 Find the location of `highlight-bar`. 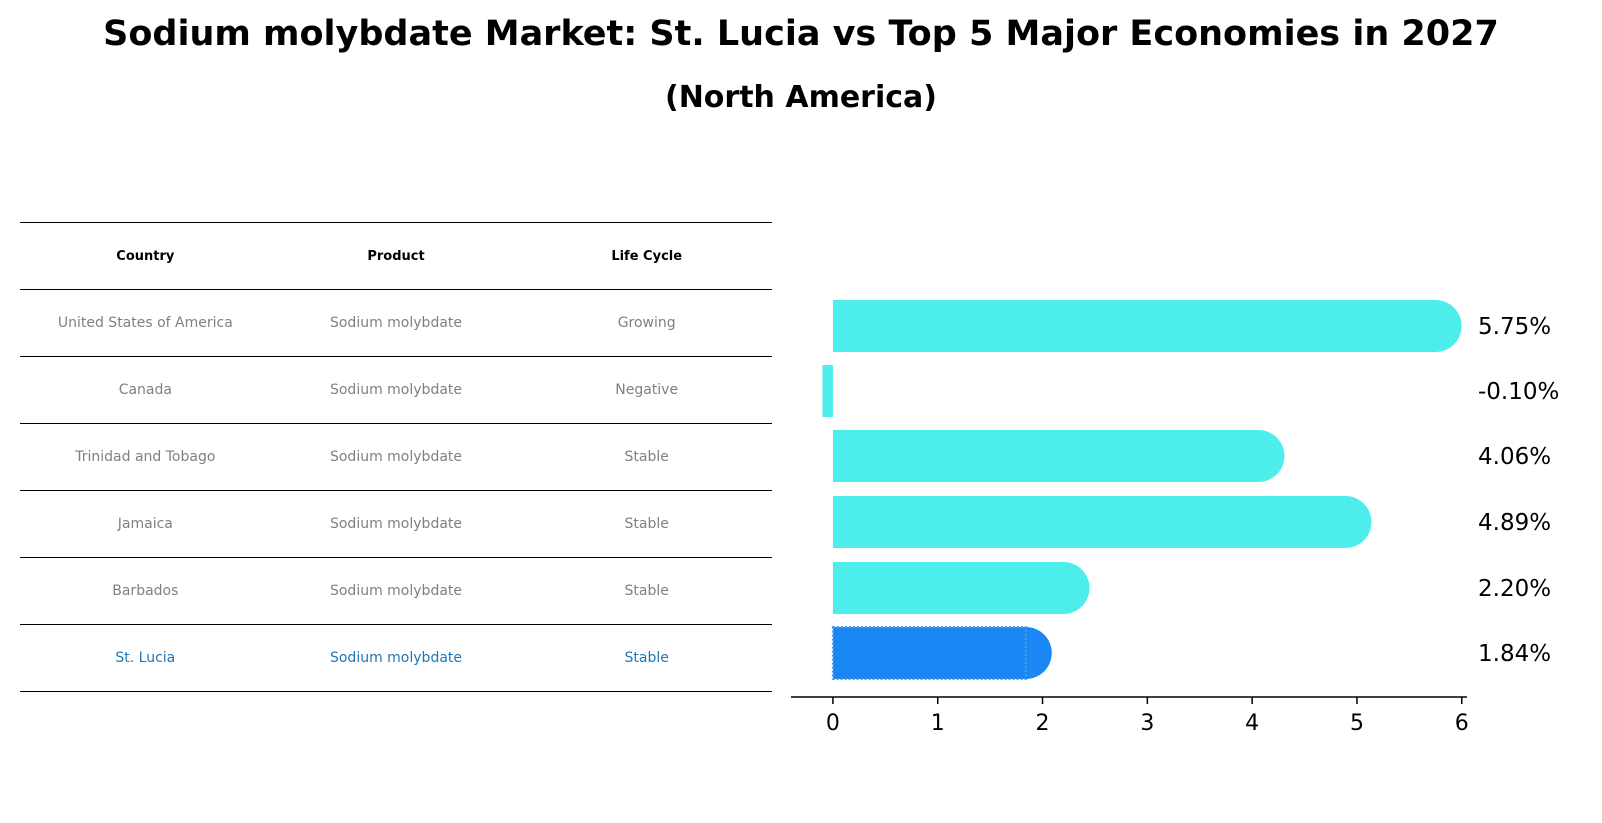

highlight-bar is located at coordinates (942, 653).